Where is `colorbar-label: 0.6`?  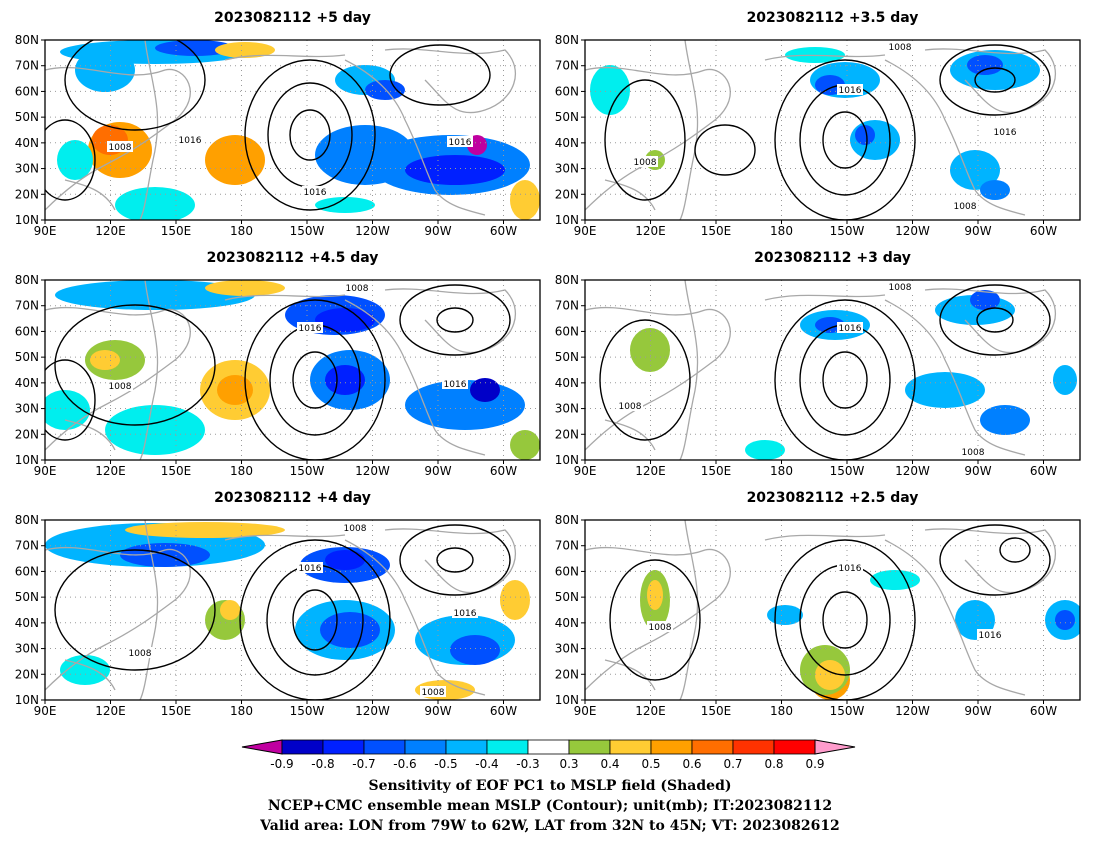 colorbar-label: 0.6 is located at coordinates (691, 764).